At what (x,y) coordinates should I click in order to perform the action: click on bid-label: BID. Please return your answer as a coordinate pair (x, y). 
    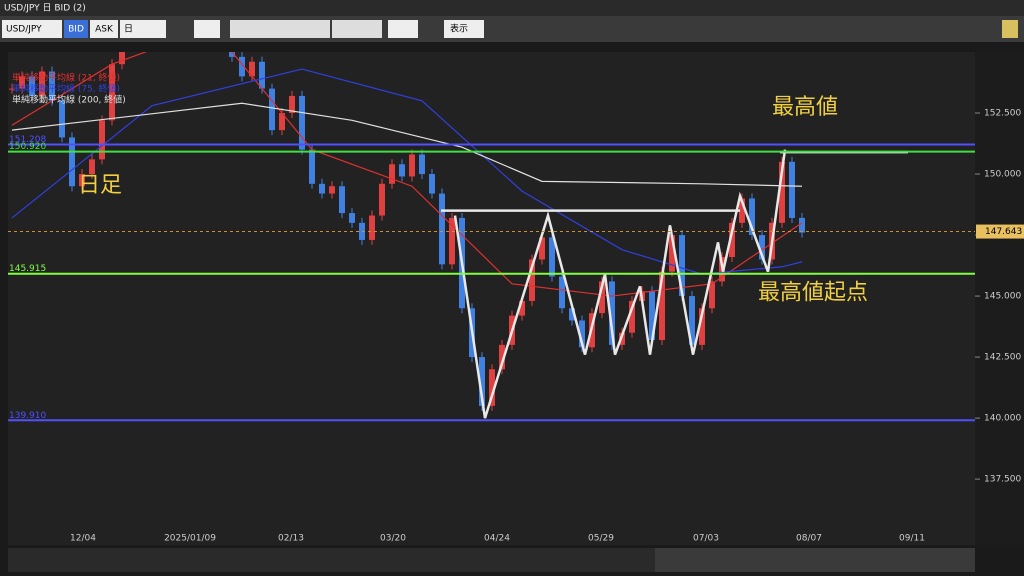
    Looking at the image, I should click on (76, 30).